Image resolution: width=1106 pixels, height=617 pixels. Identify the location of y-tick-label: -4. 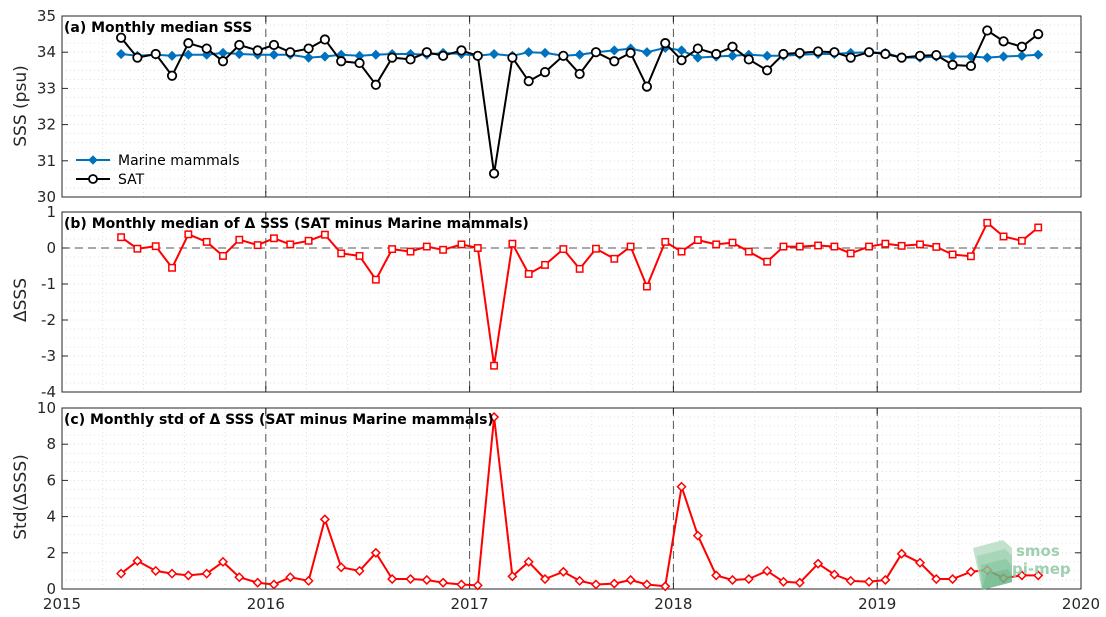
(48, 392).